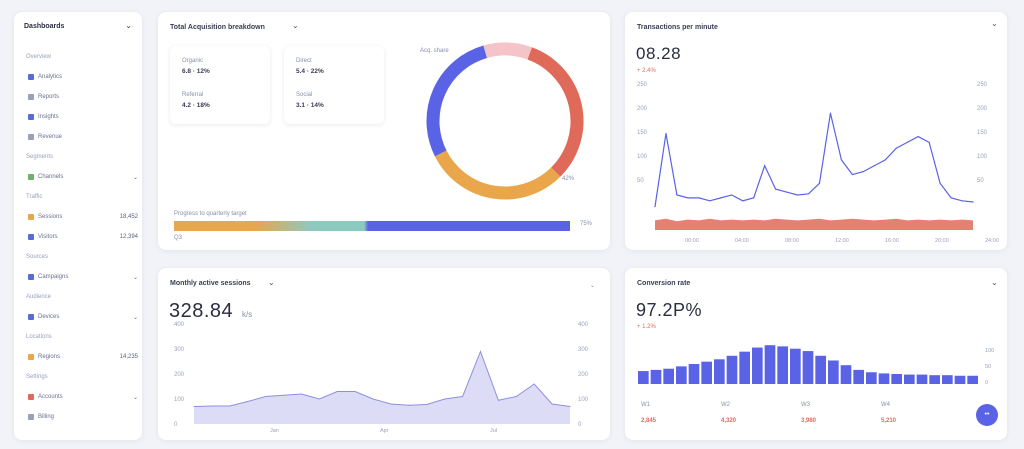  I want to click on sidebar-item: Campaigns ⌄, so click(83, 277).